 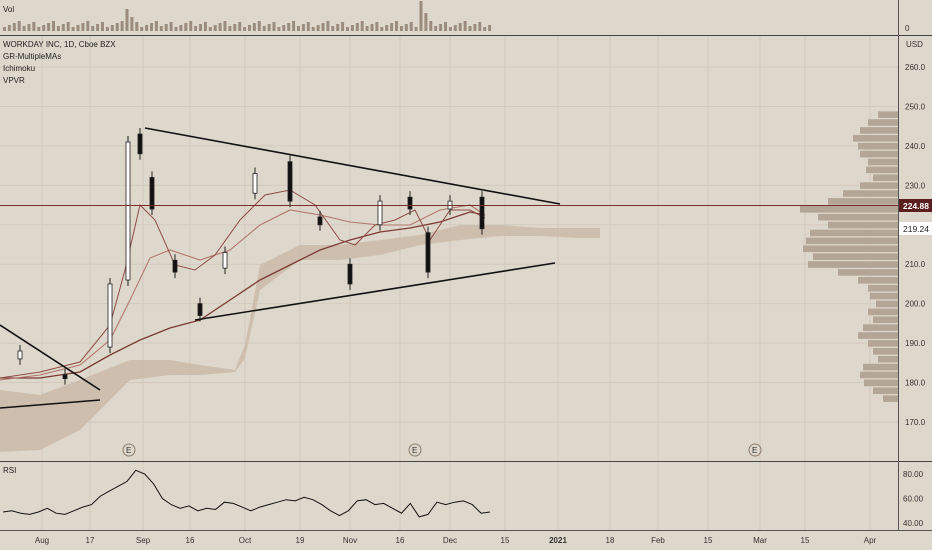 What do you see at coordinates (352, 166) in the screenshot?
I see `triangle-upper-trendline` at bounding box center [352, 166].